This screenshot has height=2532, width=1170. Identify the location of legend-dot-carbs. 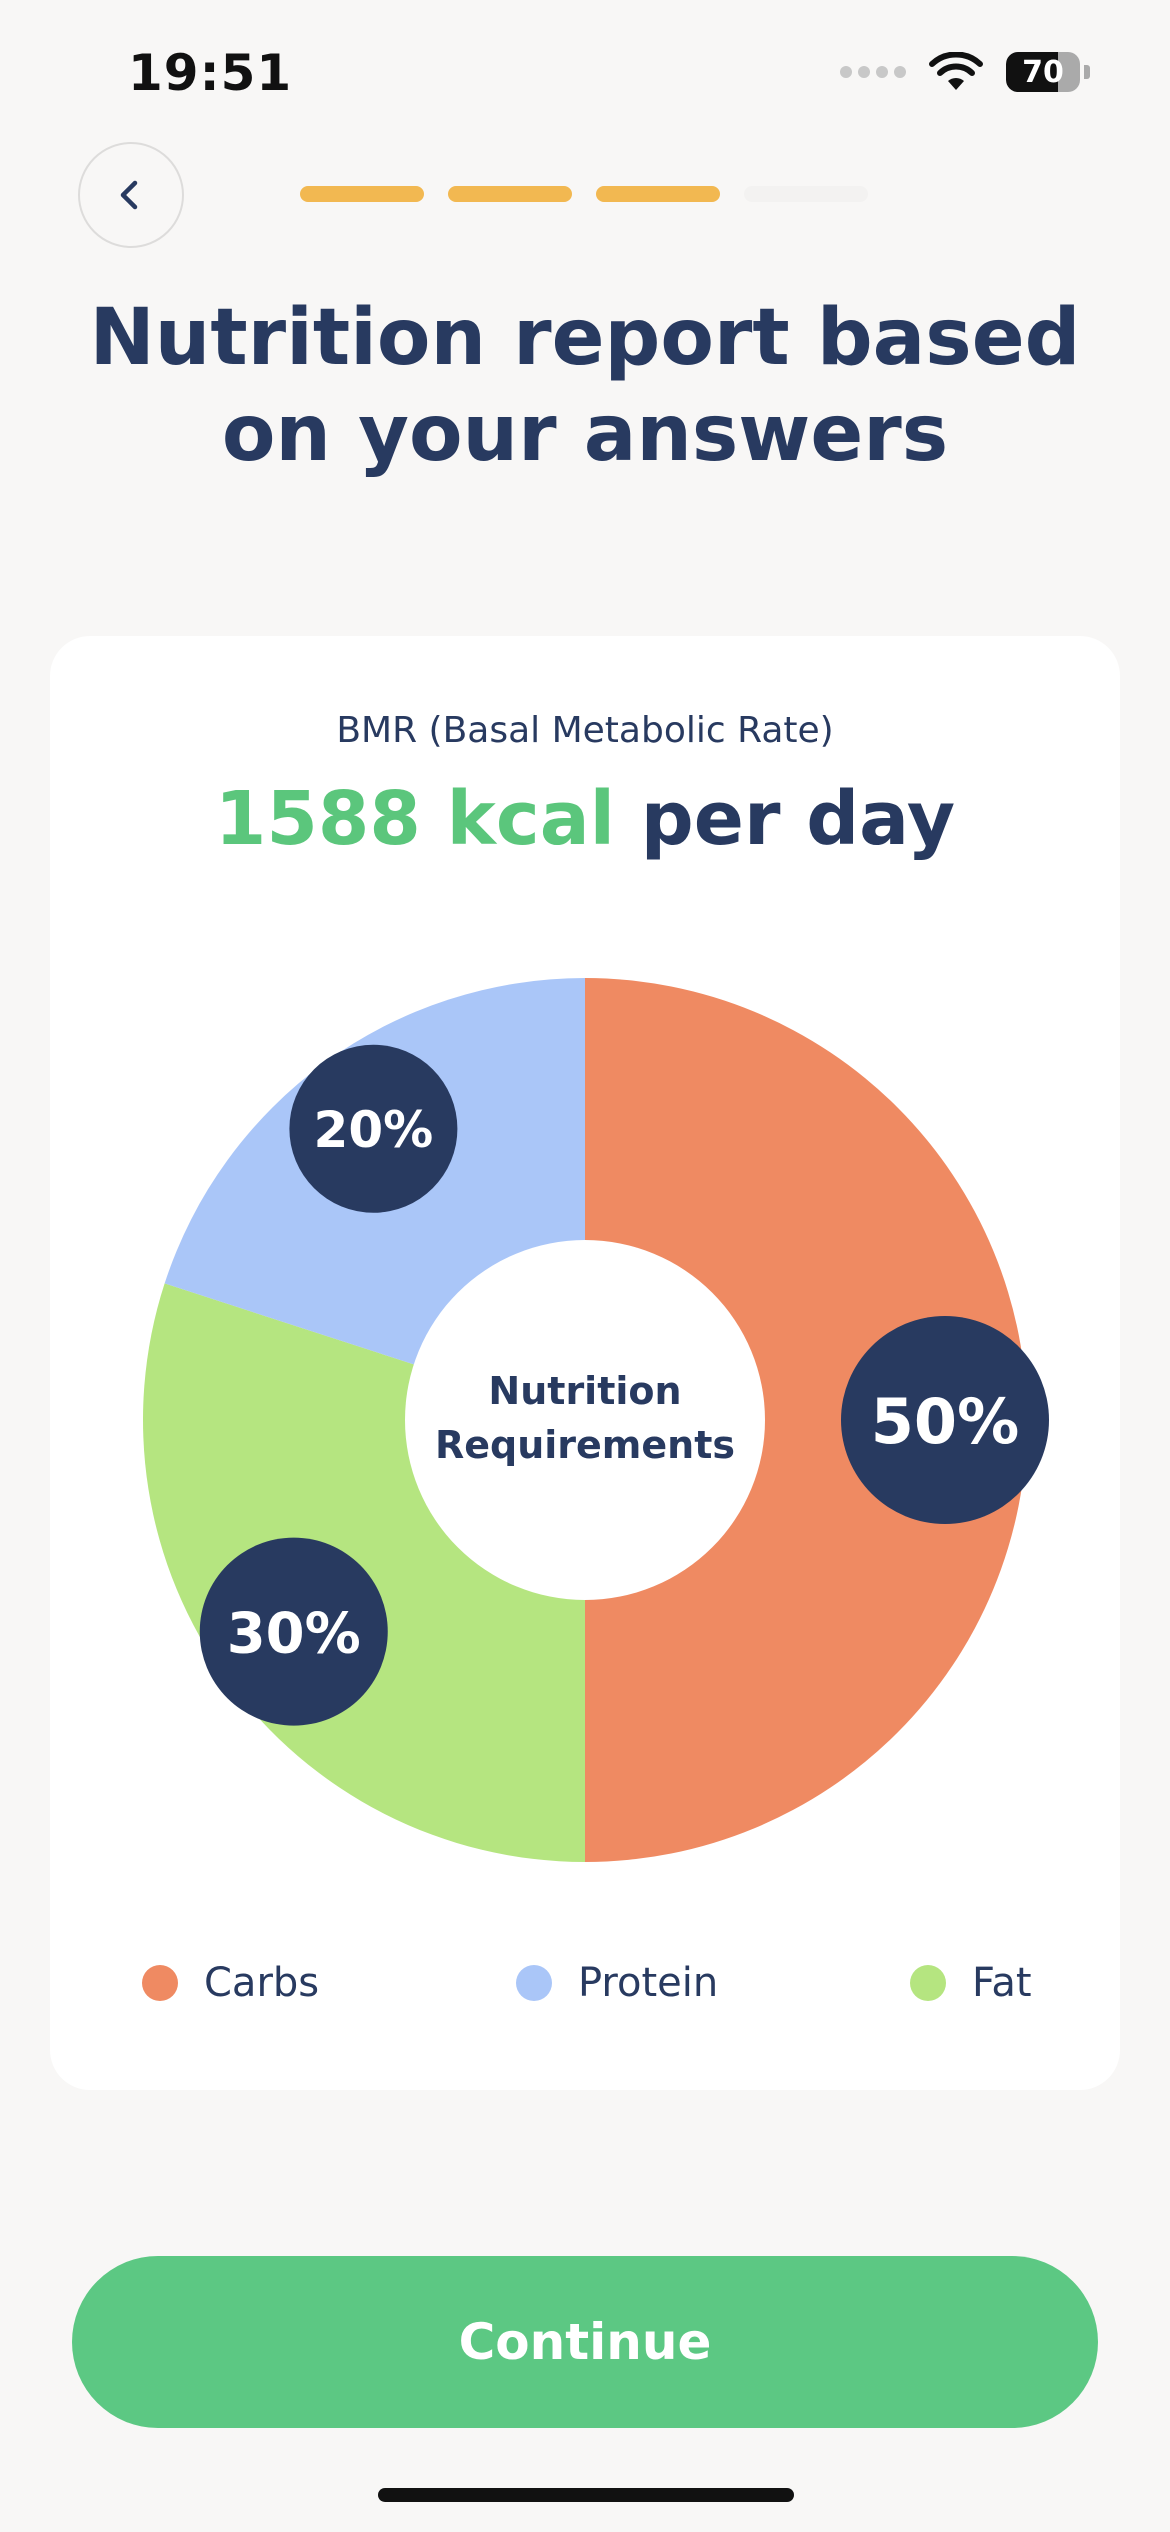
(160, 1983).